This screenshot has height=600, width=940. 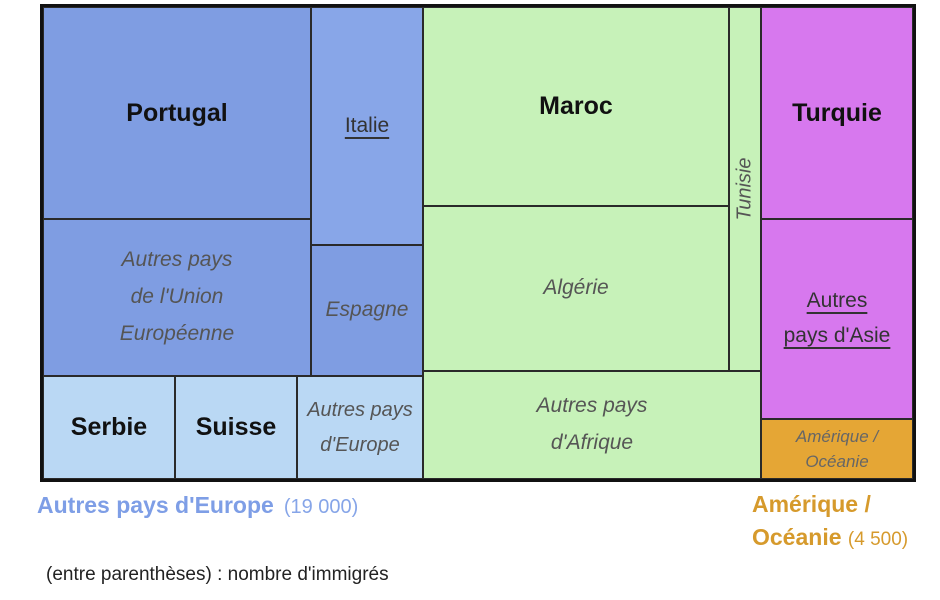 I want to click on legend-amerique-line-2: Océanie, so click(x=797, y=537).